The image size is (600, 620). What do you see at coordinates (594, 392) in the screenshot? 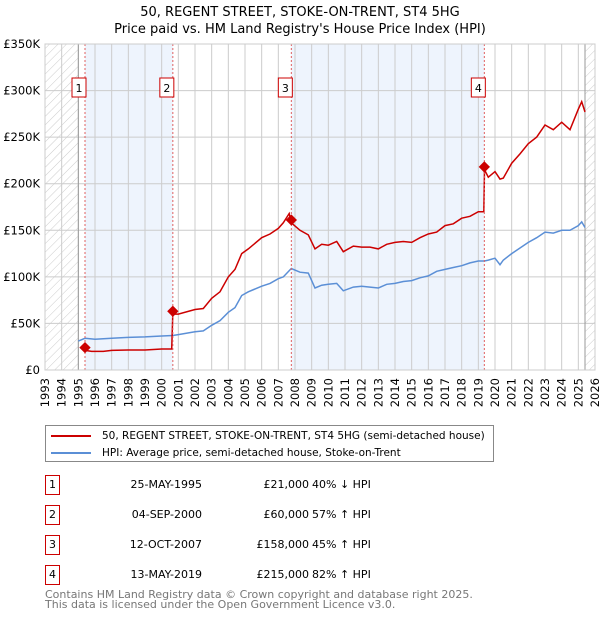
I see `x-tick-label: 2026` at bounding box center [594, 392].